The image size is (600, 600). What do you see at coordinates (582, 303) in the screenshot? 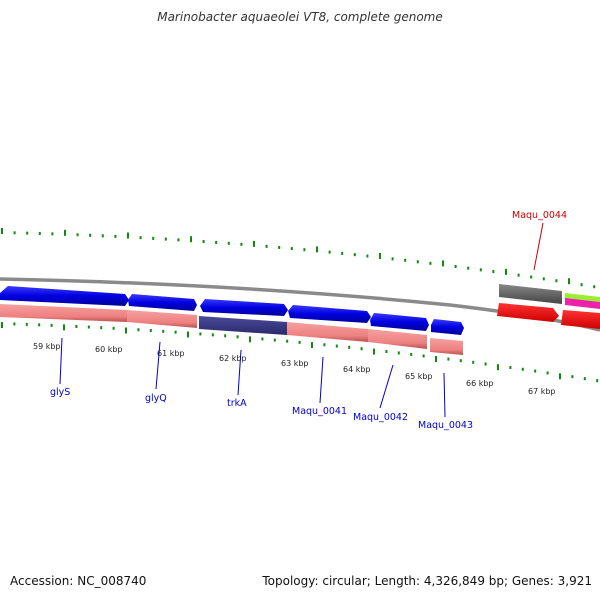
I see `magenta-block` at bounding box center [582, 303].